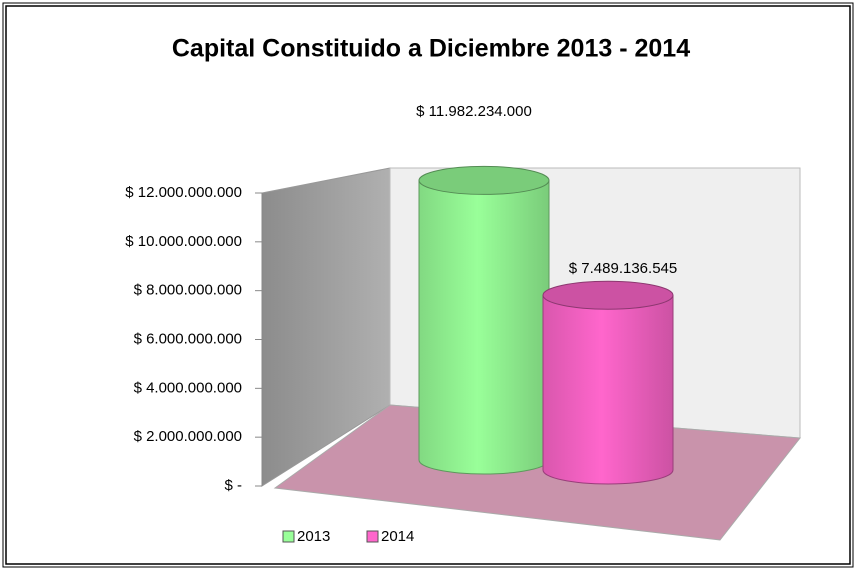  What do you see at coordinates (188, 290) in the screenshot?
I see `y-tick-label: $ 8.000.000.000` at bounding box center [188, 290].